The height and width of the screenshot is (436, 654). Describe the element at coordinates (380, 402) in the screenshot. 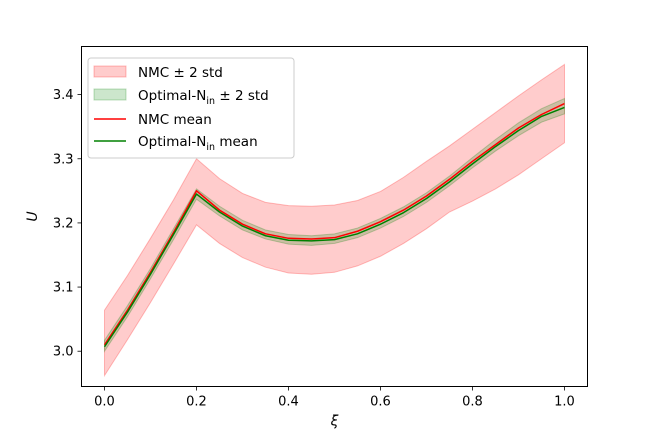

I see `x-tick-label: 0.6` at that location.